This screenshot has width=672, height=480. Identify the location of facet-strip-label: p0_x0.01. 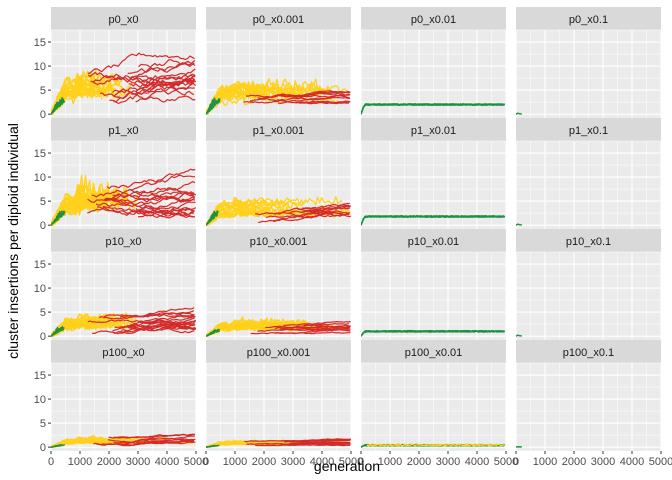
(433, 20).